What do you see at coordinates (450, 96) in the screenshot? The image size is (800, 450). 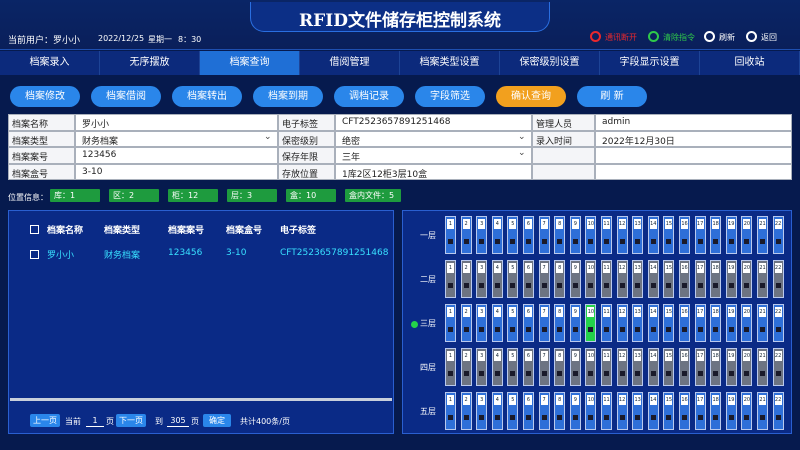 I see `action-button: 字段筛选` at bounding box center [450, 96].